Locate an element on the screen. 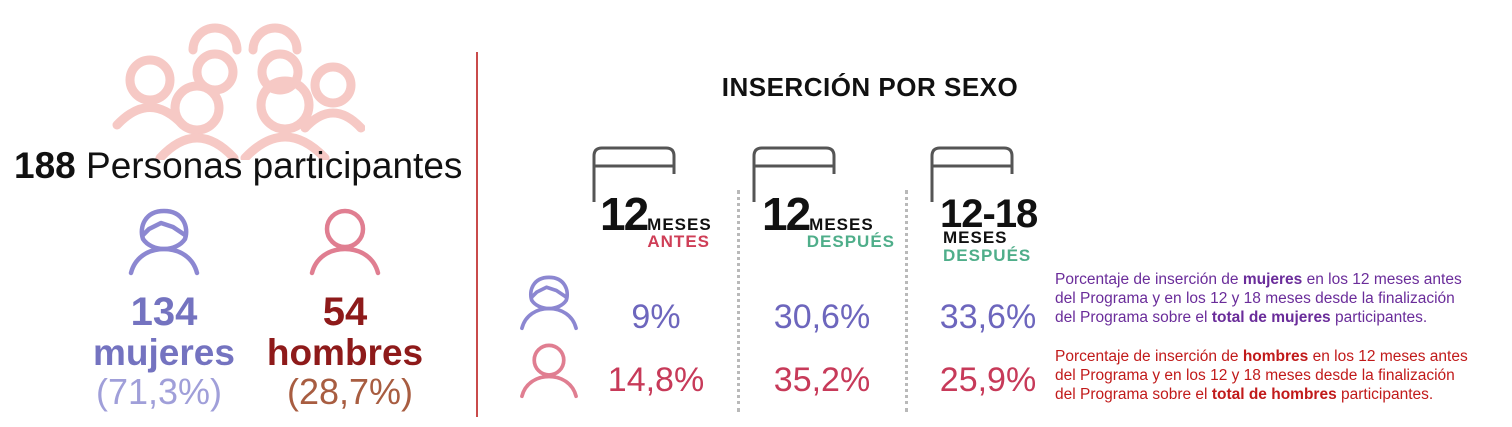 This screenshot has height=427, width=1512. period-1-big: 12 is located at coordinates (624, 214).